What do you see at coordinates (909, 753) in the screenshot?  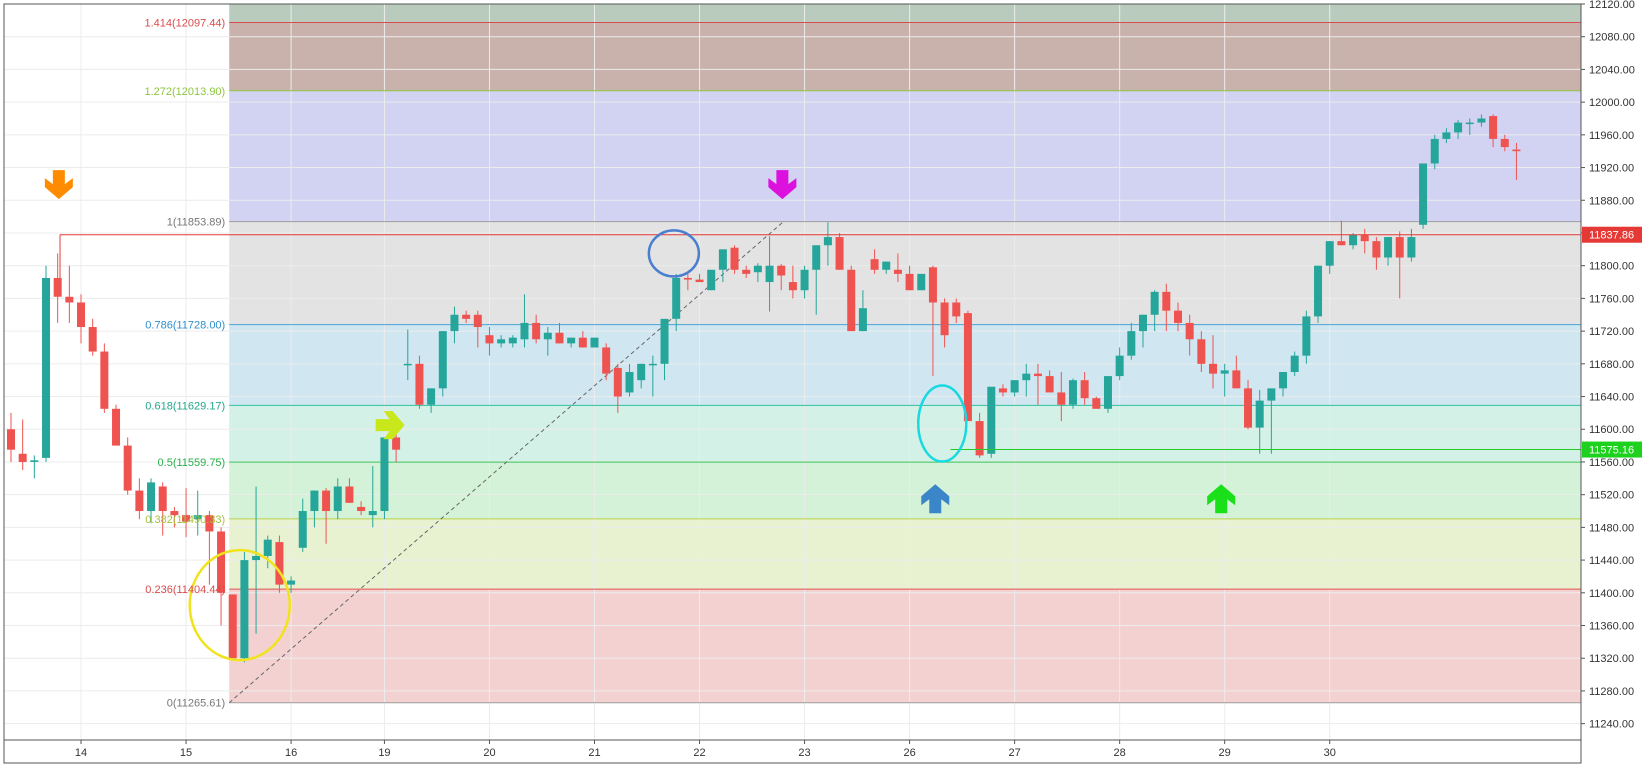 I see `time-tick-label: 26` at bounding box center [909, 753].